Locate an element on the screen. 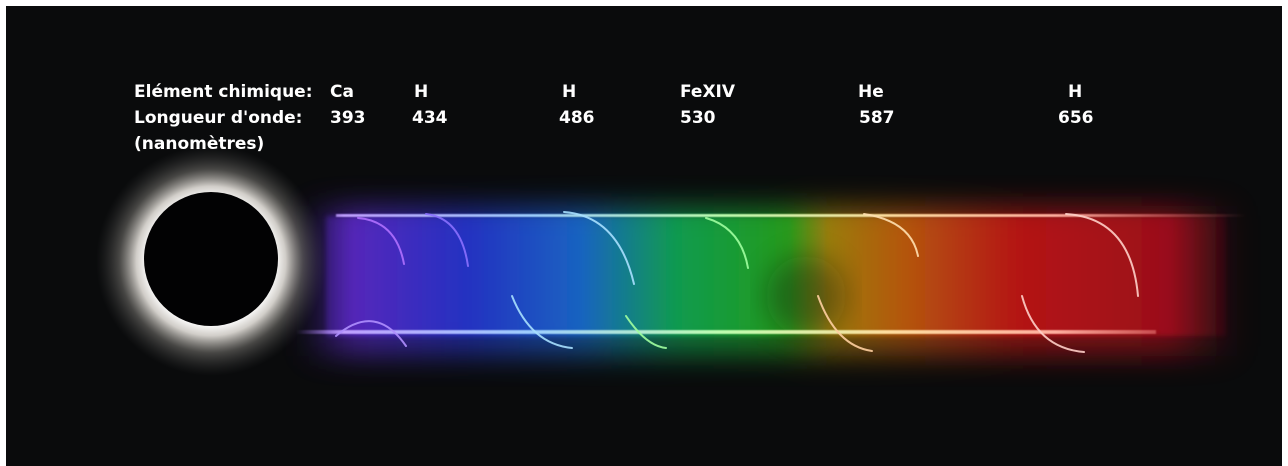 This screenshot has height=466, width=1288. wavelength-393: 393 is located at coordinates (348, 118).